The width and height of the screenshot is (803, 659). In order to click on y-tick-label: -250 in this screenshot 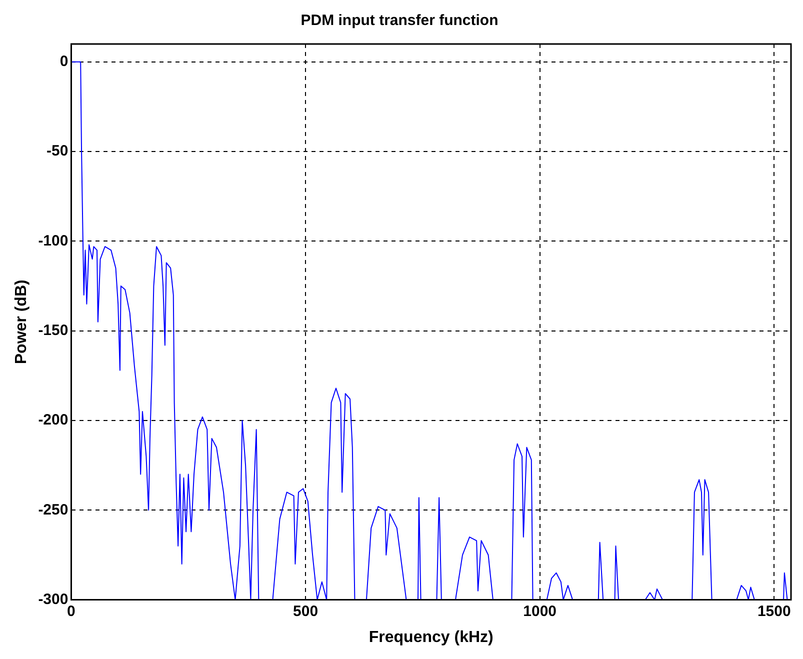, I will do `click(53, 509)`.